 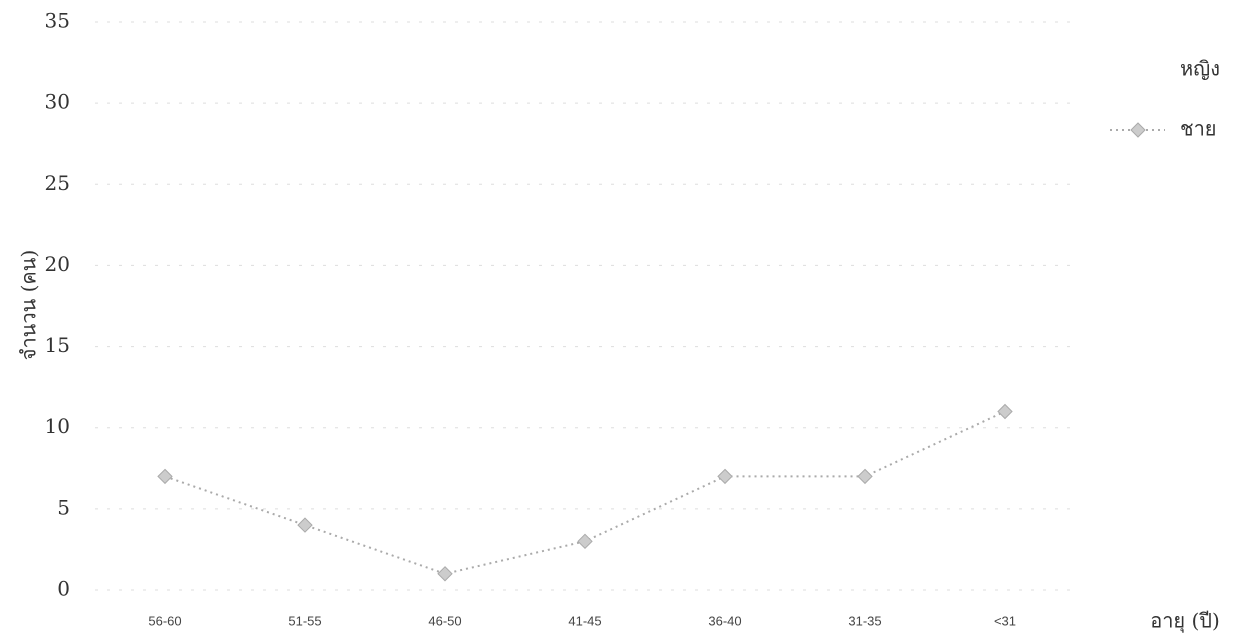 I want to click on x-tick-label: 31-35, so click(x=864, y=620).